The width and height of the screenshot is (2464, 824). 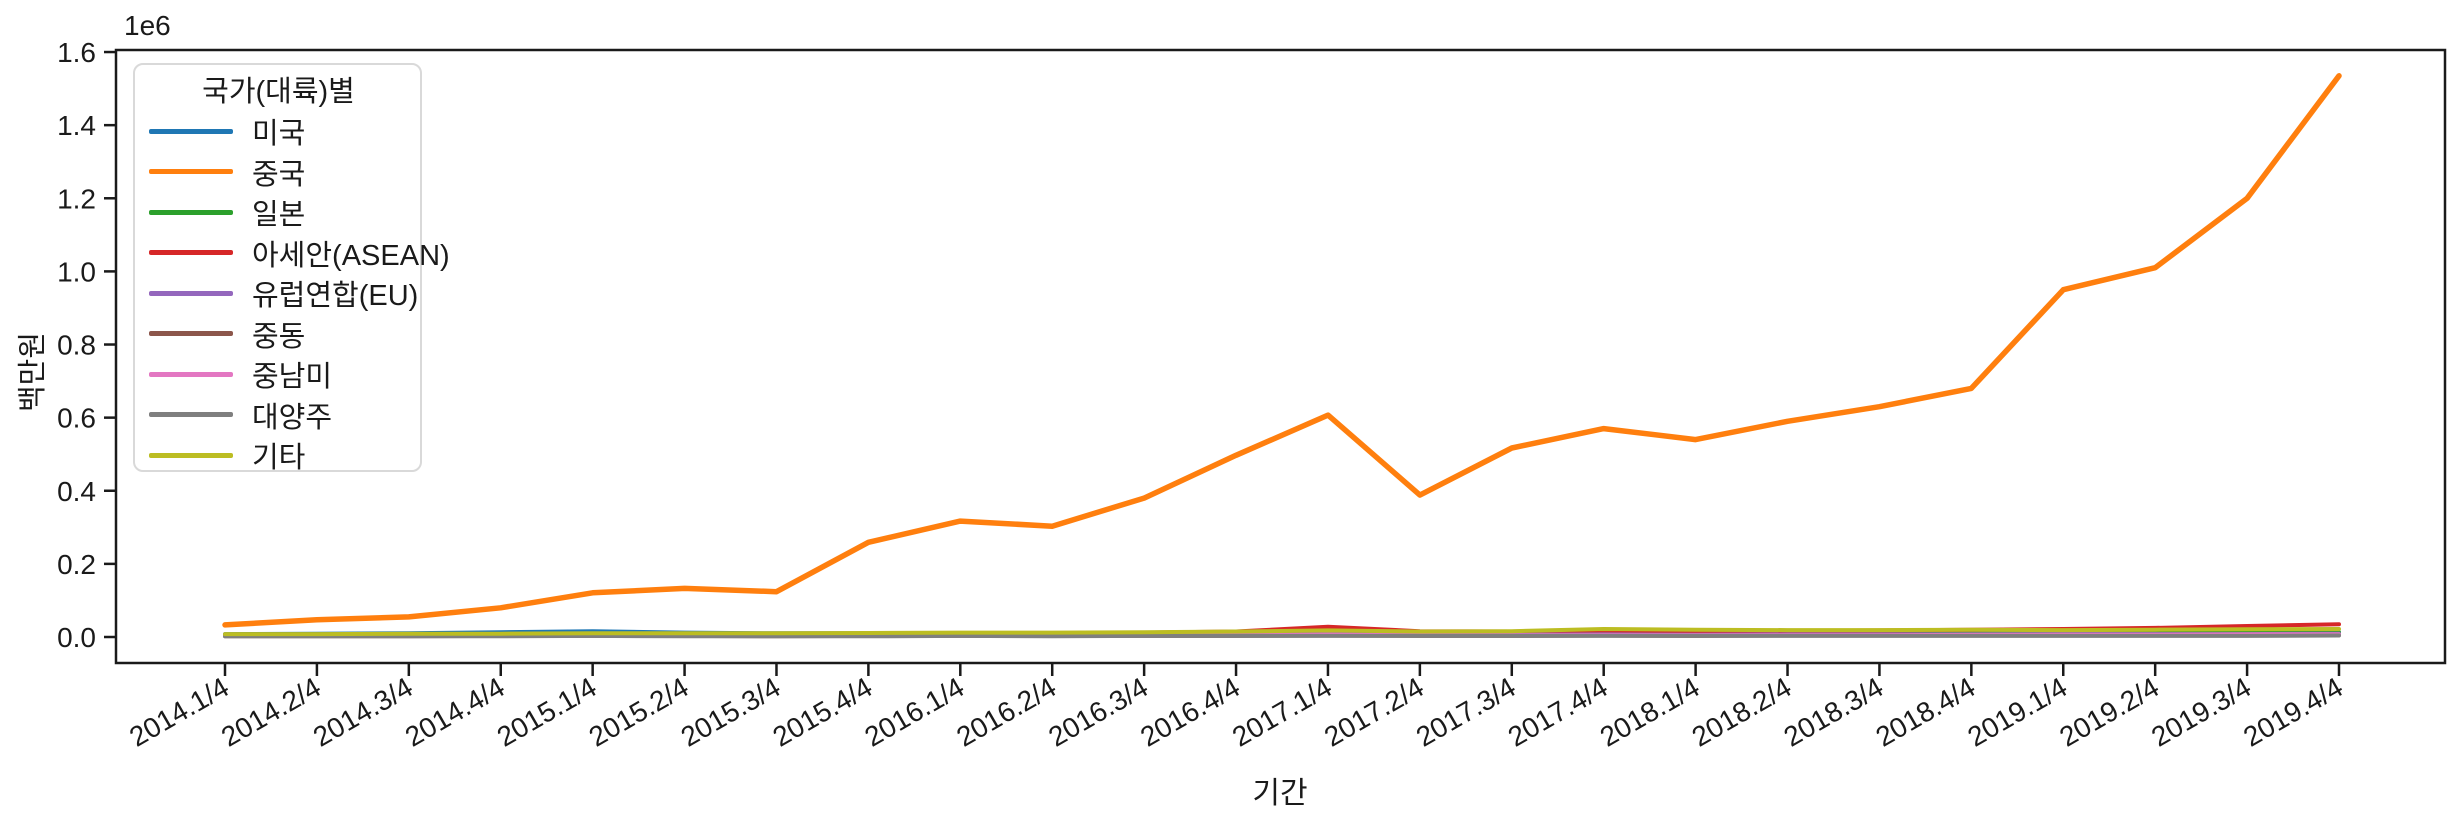 What do you see at coordinates (1466, 711) in the screenshot?
I see `x-tick-label: 2017.3/4` at bounding box center [1466, 711].